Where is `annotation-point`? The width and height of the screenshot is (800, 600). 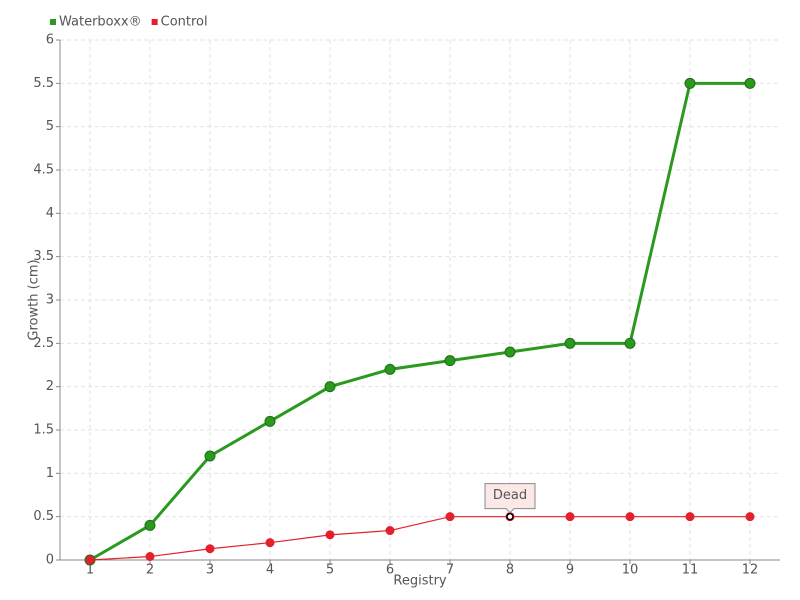
annotation-point is located at coordinates (510, 516).